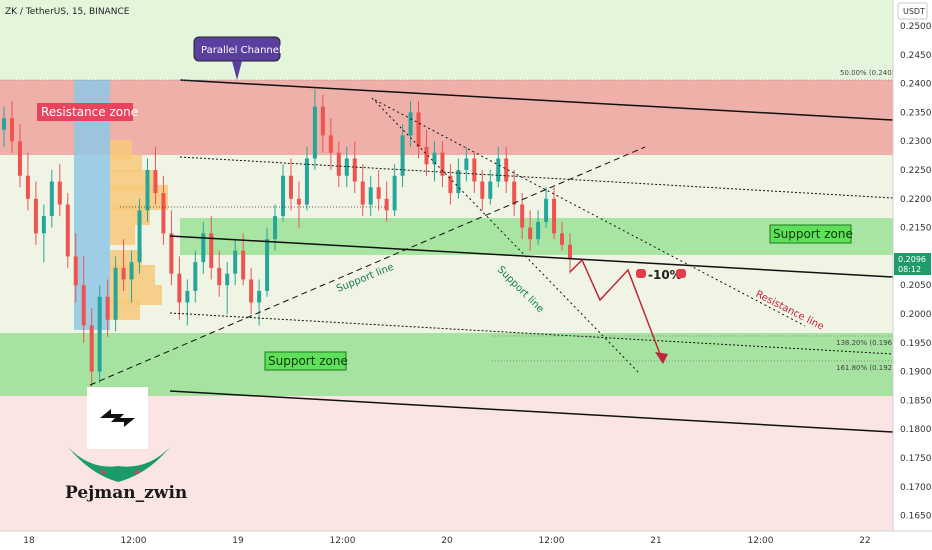 The width and height of the screenshot is (932, 550). What do you see at coordinates (916, 315) in the screenshot?
I see `y-tick-label: 0.2000` at bounding box center [916, 315].